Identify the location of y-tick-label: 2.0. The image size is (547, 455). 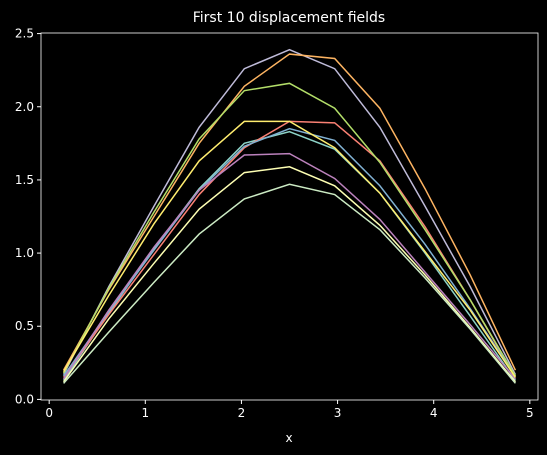
(24, 107).